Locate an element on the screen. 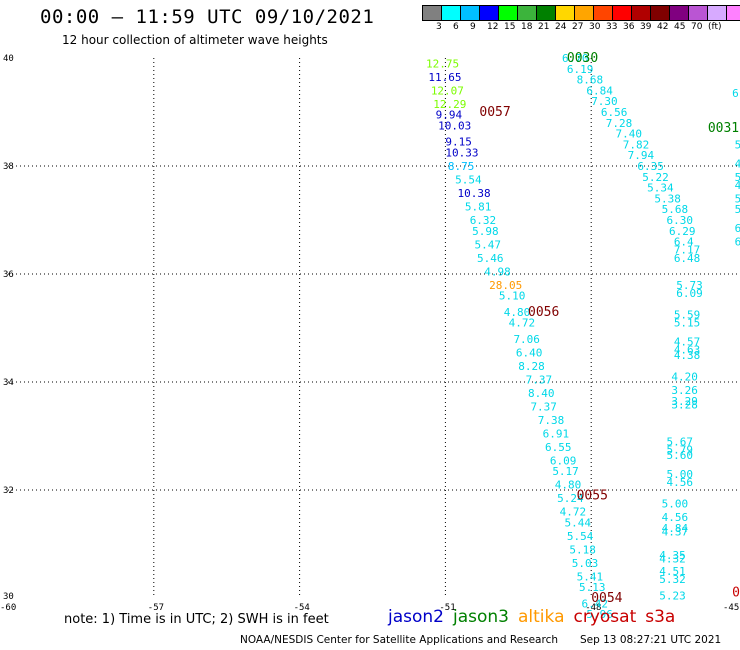 The image size is (740, 650). swh-value-label: 7.38 is located at coordinates (551, 420).